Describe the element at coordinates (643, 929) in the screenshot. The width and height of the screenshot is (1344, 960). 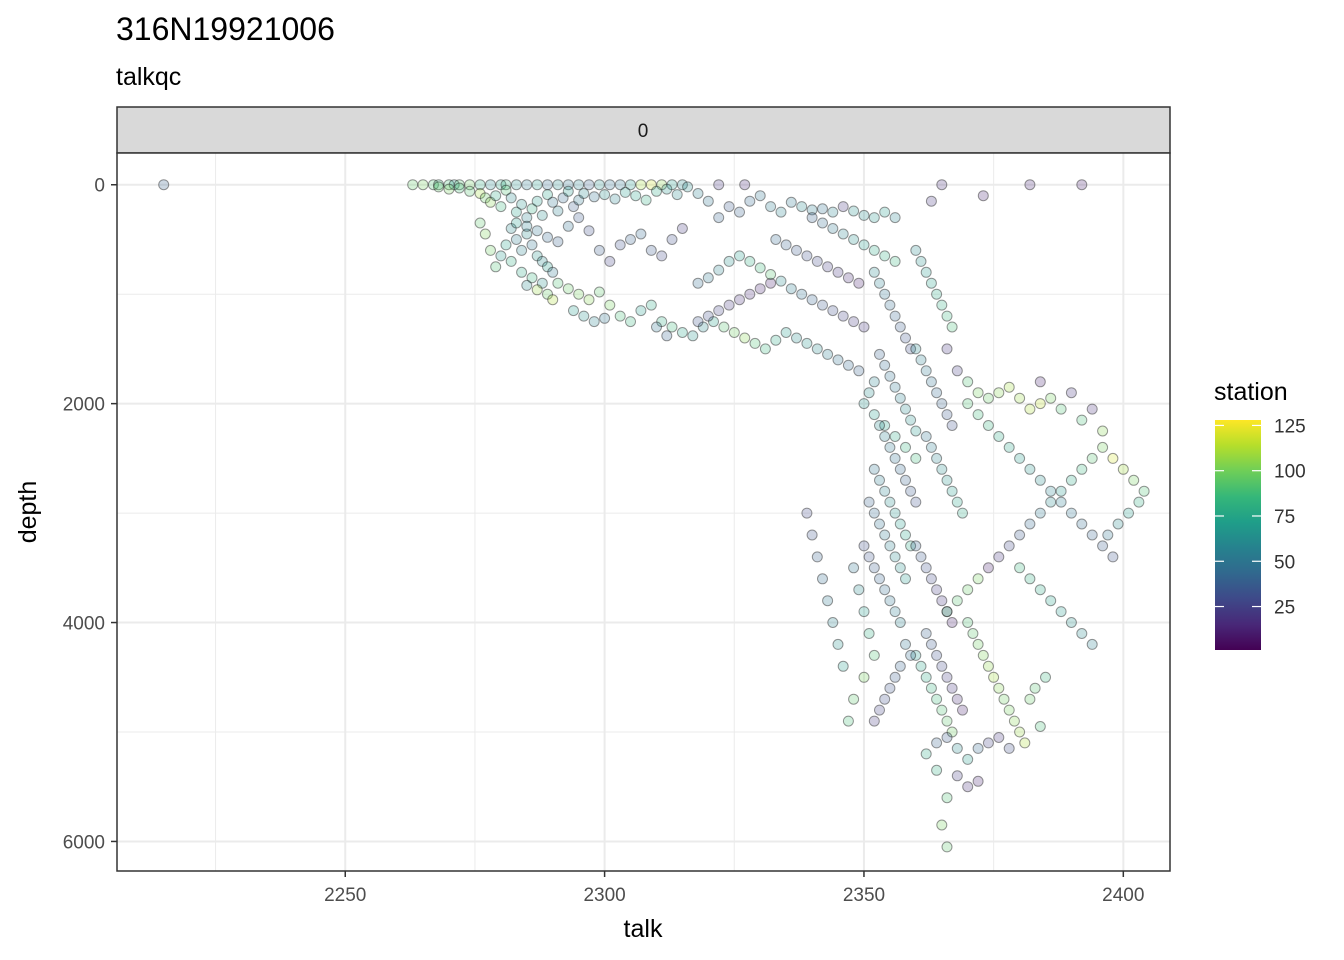
I see `x-axis-title: talk` at that location.